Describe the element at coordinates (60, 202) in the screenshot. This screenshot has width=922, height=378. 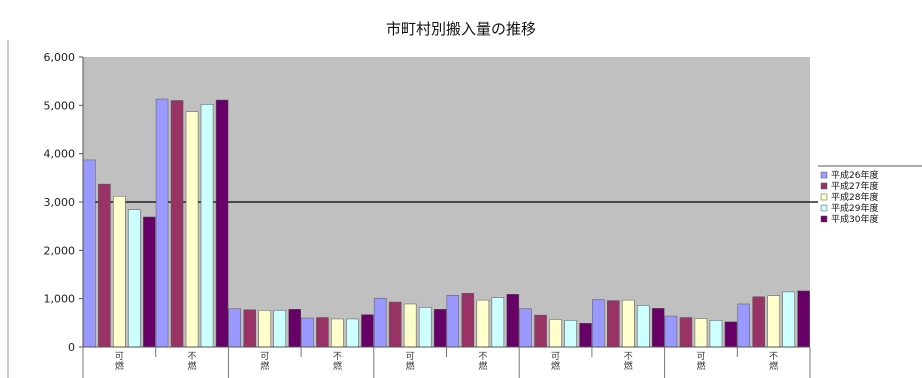
I see `y-tick-label: 3,000` at that location.